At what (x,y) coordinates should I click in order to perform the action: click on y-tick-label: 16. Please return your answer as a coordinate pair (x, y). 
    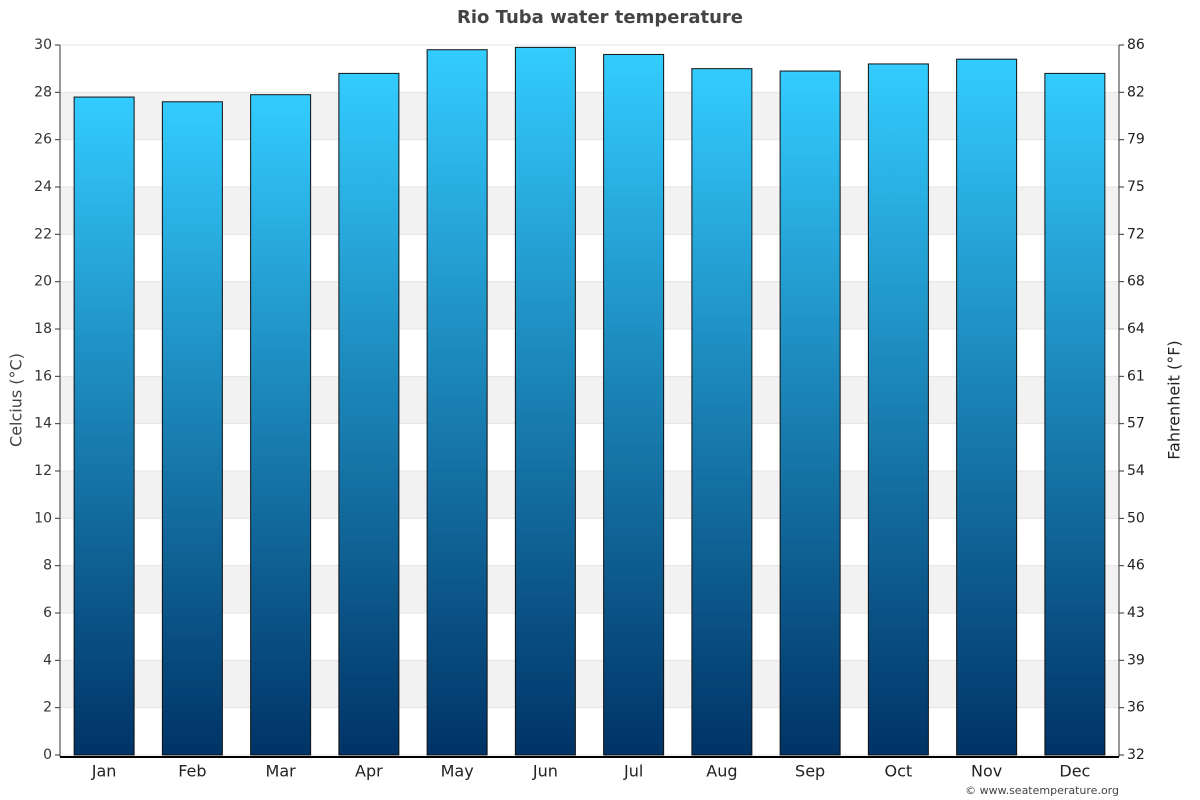
    Looking at the image, I should click on (43, 376).